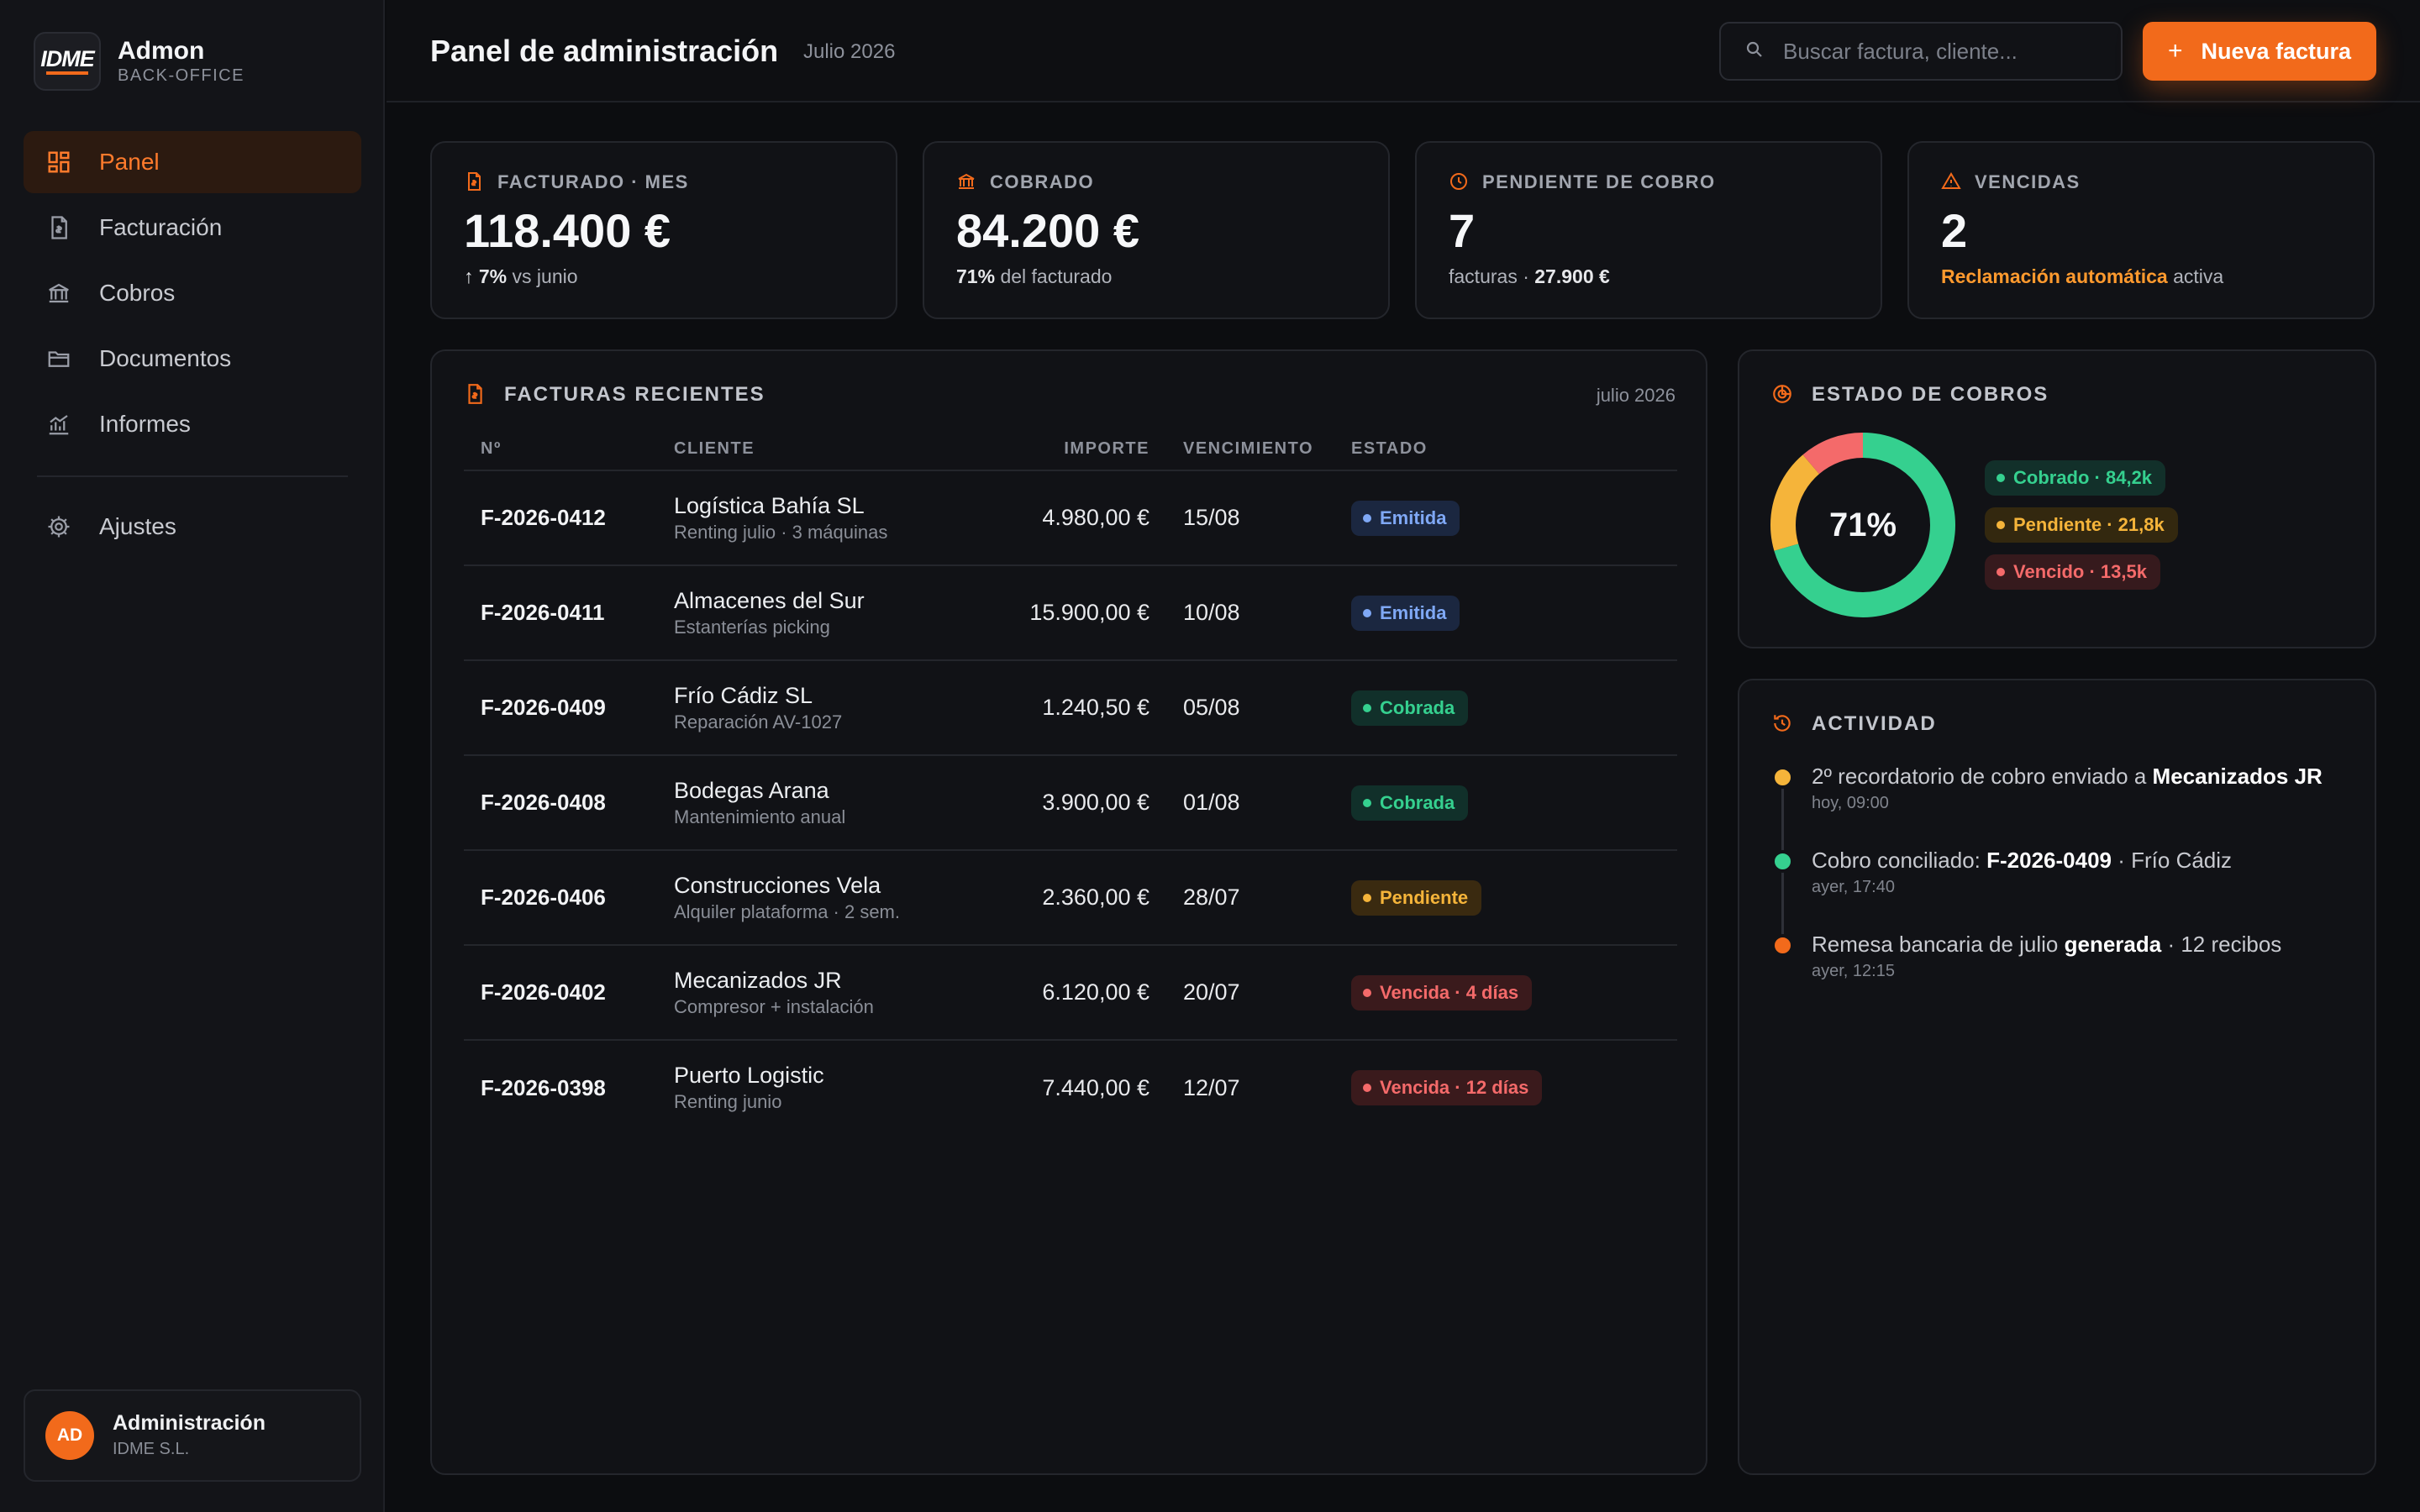  What do you see at coordinates (486, 276) in the screenshot?
I see `kpi-delta: ↑ 7%` at bounding box center [486, 276].